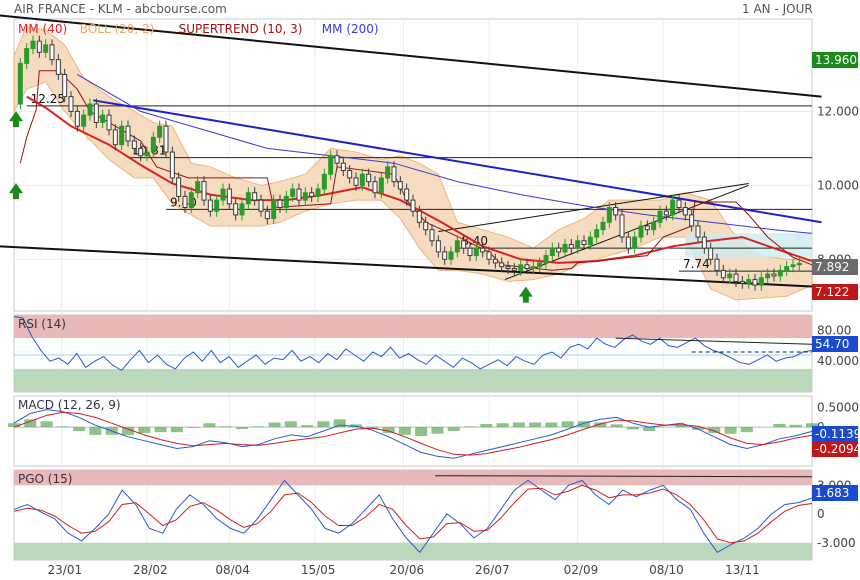 The height and width of the screenshot is (580, 860). I want to click on trendline-black-bottom, so click(411, 266).